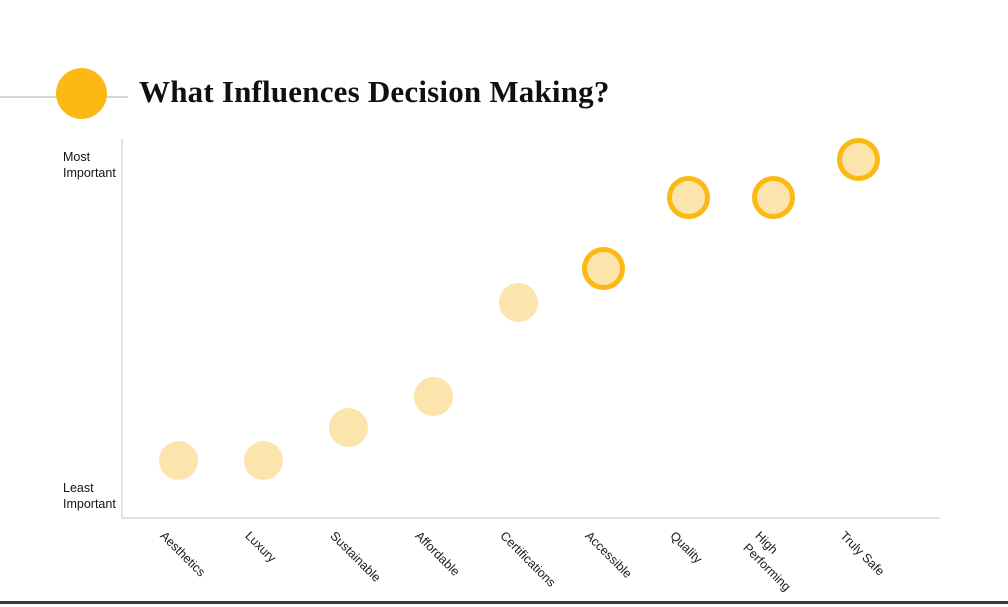 The height and width of the screenshot is (607, 1008). I want to click on x-label-quality: Quality, so click(686, 547).